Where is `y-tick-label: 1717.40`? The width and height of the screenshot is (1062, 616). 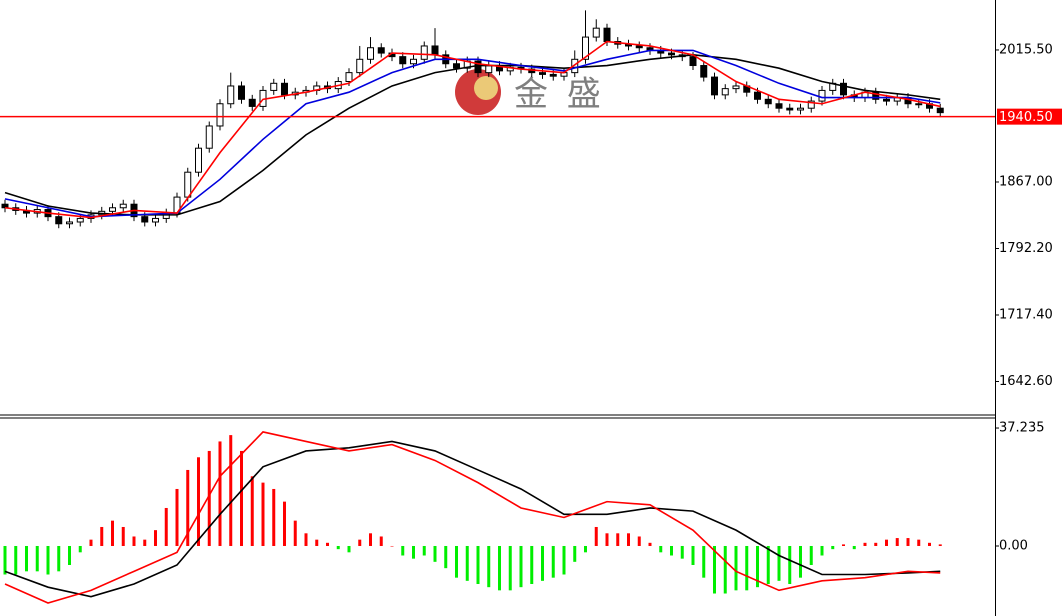
y-tick-label: 1717.40 is located at coordinates (1026, 314).